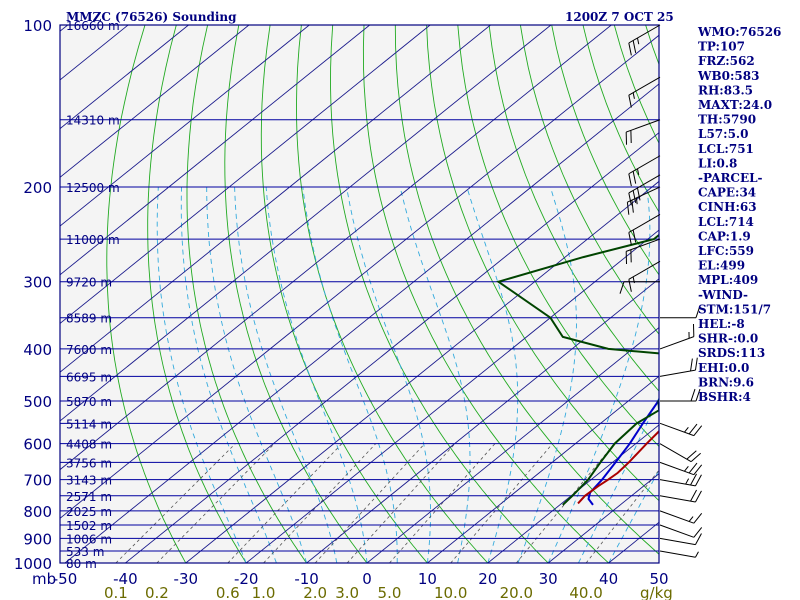 The width and height of the screenshot is (800, 600). Describe the element at coordinates (315, 592) in the screenshot. I see `mixing-ratio-tick-label: 2.0` at that location.